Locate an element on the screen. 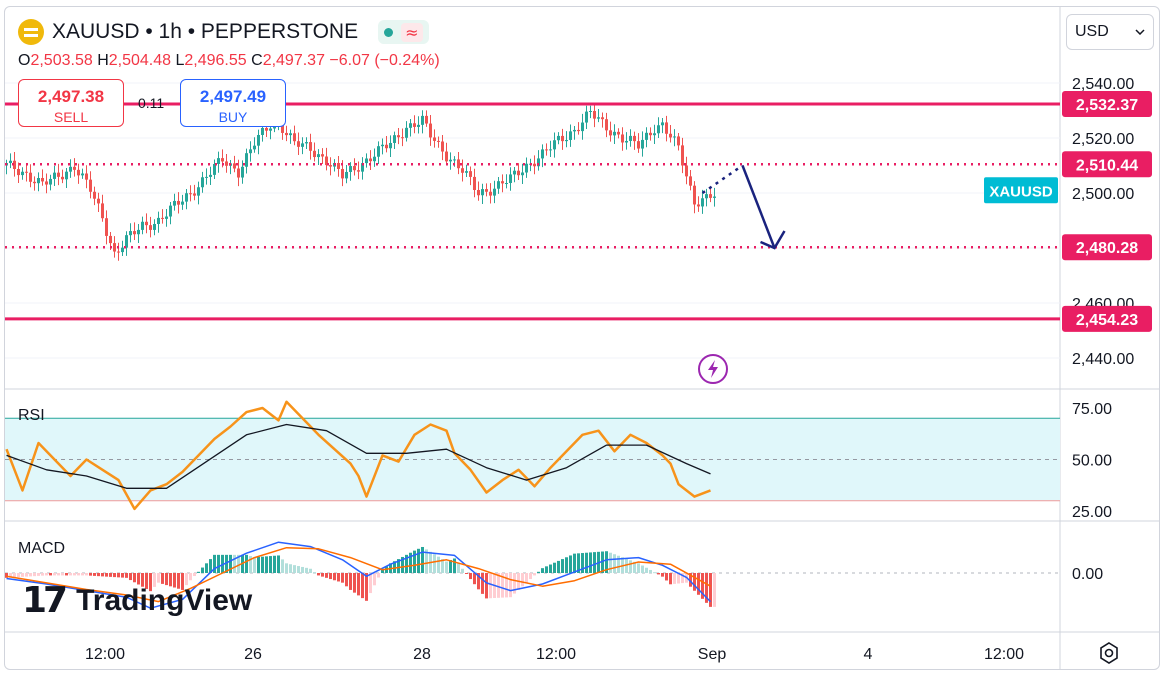  symbol-header: XAUUSD • 1h • PEPPERSTONE ≈ is located at coordinates (223, 32).